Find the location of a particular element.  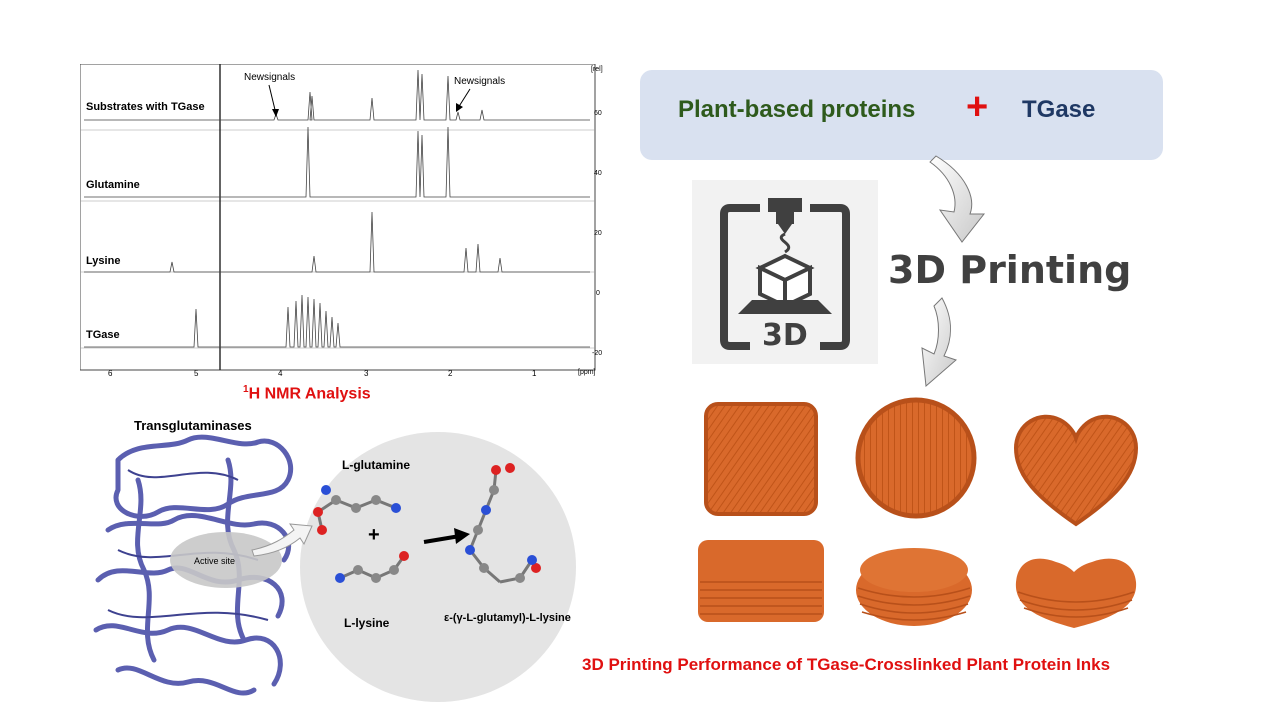

printed-heart-side is located at coordinates (1076, 593).